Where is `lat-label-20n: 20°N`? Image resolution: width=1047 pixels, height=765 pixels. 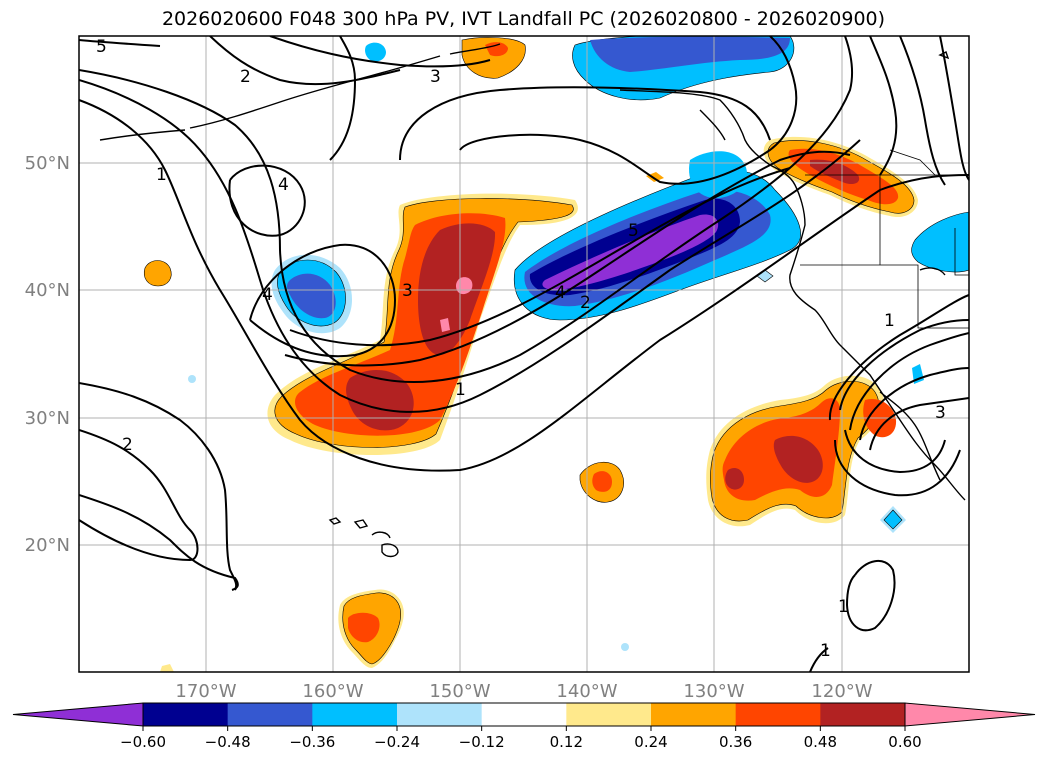 lat-label-20n: 20°N is located at coordinates (47, 545).